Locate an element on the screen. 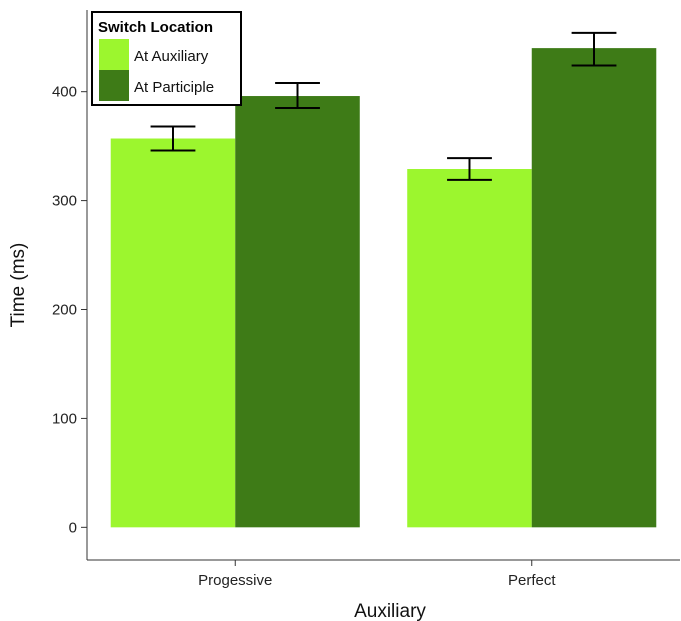 This screenshot has height=621, width=681. bar-at-participle-perfect is located at coordinates (594, 288).